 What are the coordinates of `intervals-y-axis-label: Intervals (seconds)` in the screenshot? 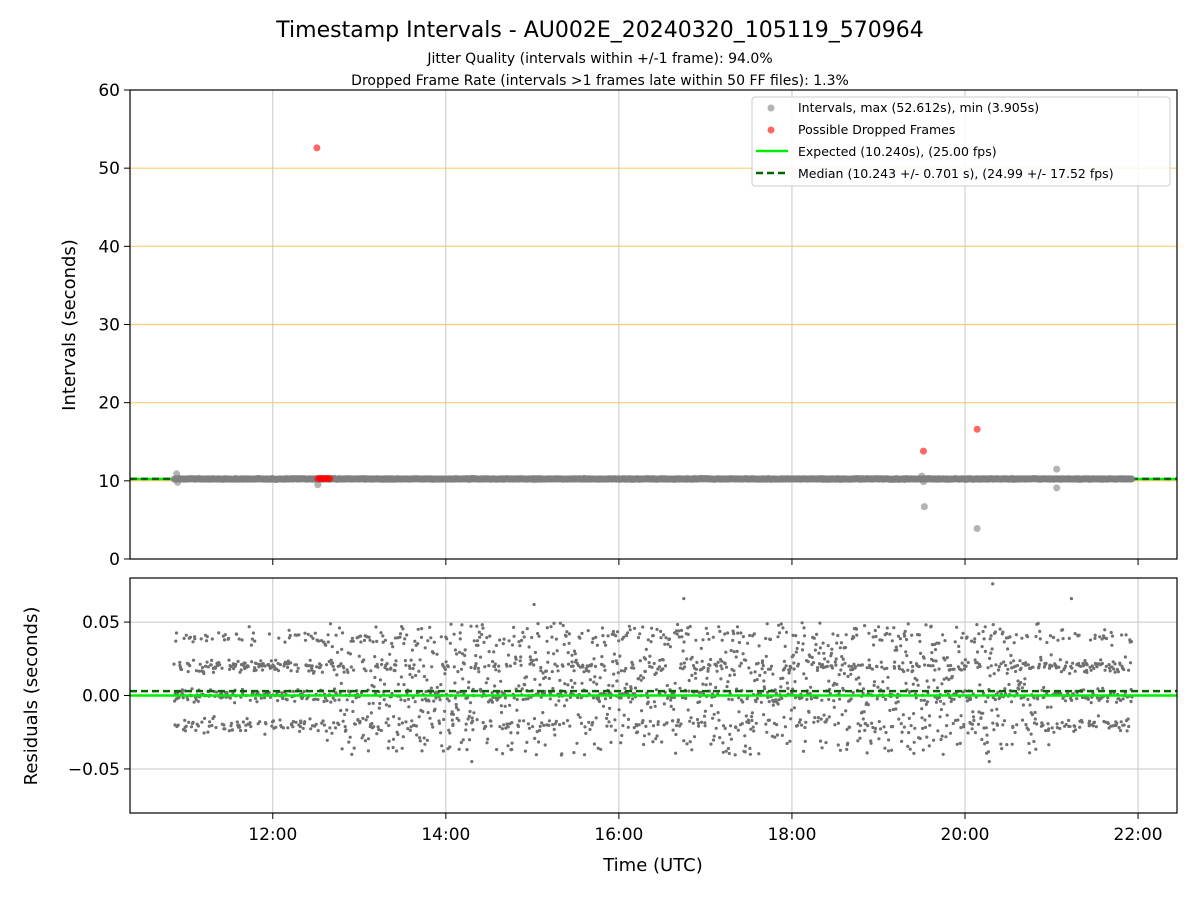 It's located at (69, 325).